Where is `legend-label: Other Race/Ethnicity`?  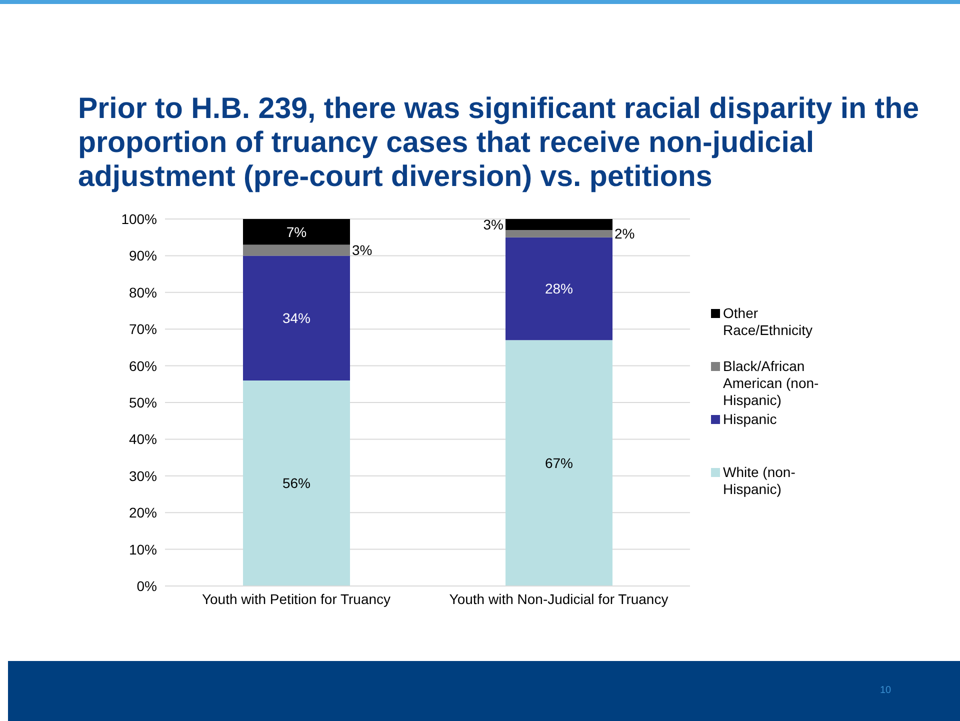 legend-label: Other Race/Ethnicity is located at coordinates (768, 322).